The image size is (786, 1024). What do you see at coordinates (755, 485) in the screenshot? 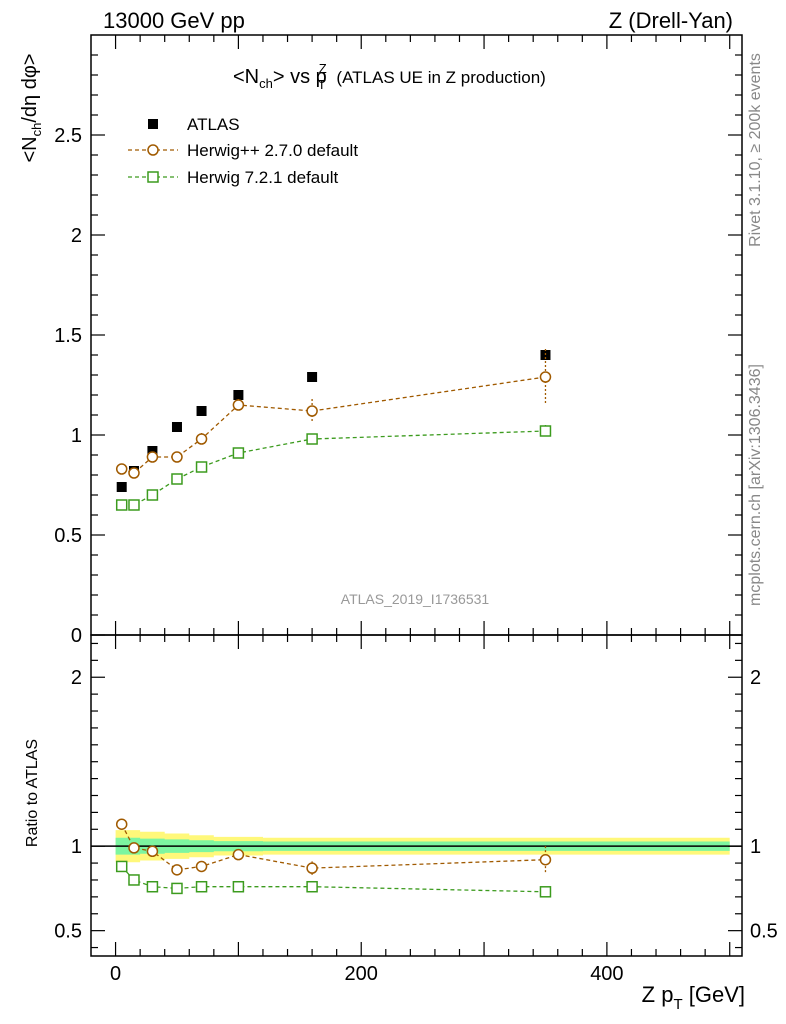
I see `mcplots-note: mcplots.cern.ch [arXiv:1306.3436]` at bounding box center [755, 485].